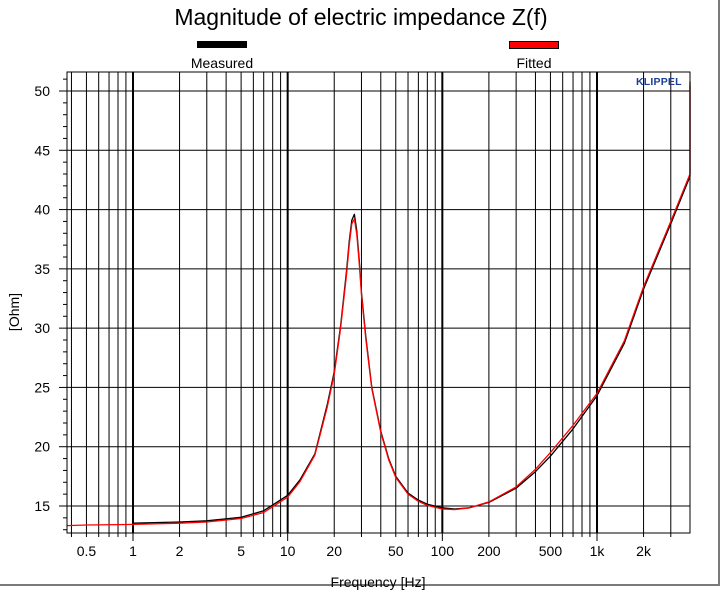 This screenshot has width=722, height=590. Describe the element at coordinates (222, 63) in the screenshot. I see `legend-measured-label: Measured` at that location.